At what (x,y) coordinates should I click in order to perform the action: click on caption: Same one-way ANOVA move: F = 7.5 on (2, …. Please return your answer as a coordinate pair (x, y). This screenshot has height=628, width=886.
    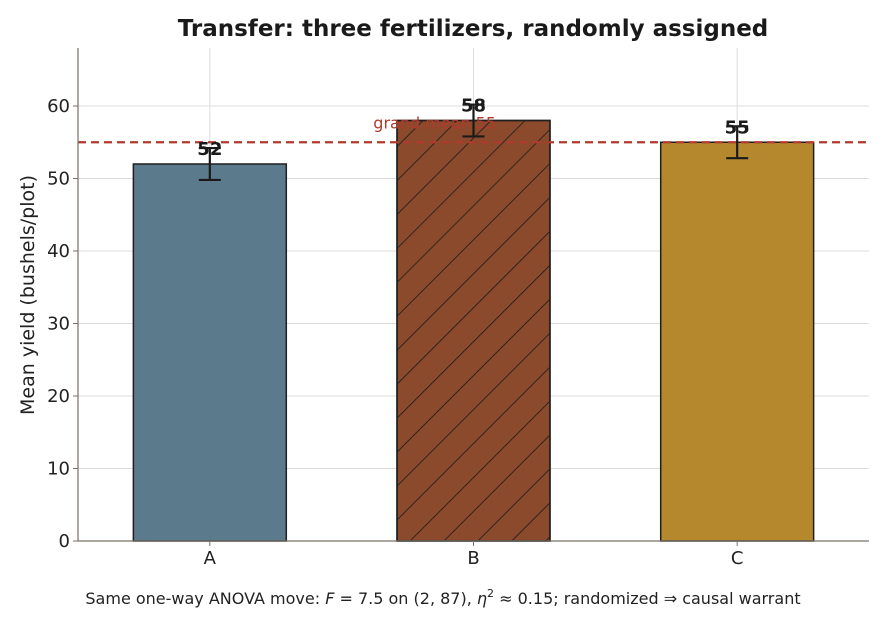
    Looking at the image, I should click on (442, 597).